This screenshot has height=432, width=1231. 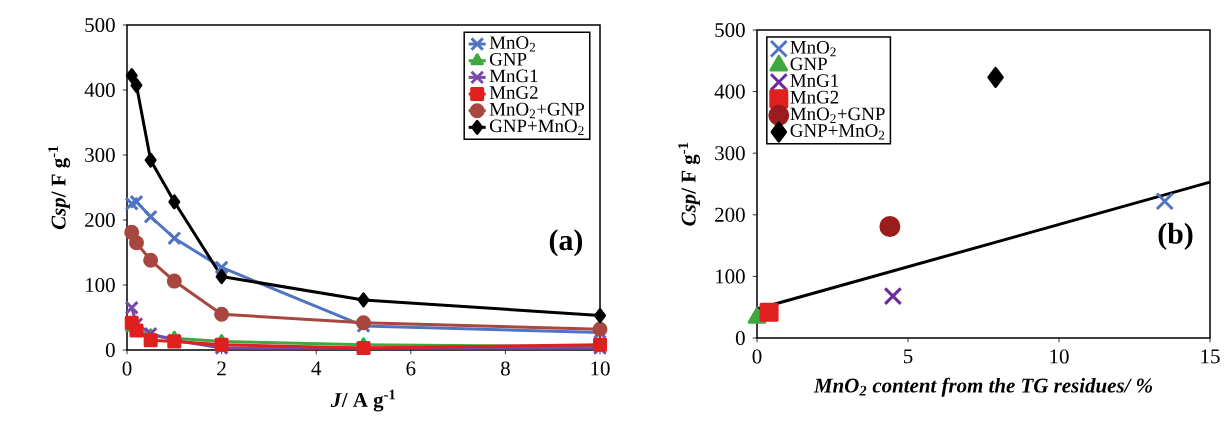 What do you see at coordinates (1210, 356) in the screenshot?
I see `x-tick-label: 15` at bounding box center [1210, 356].